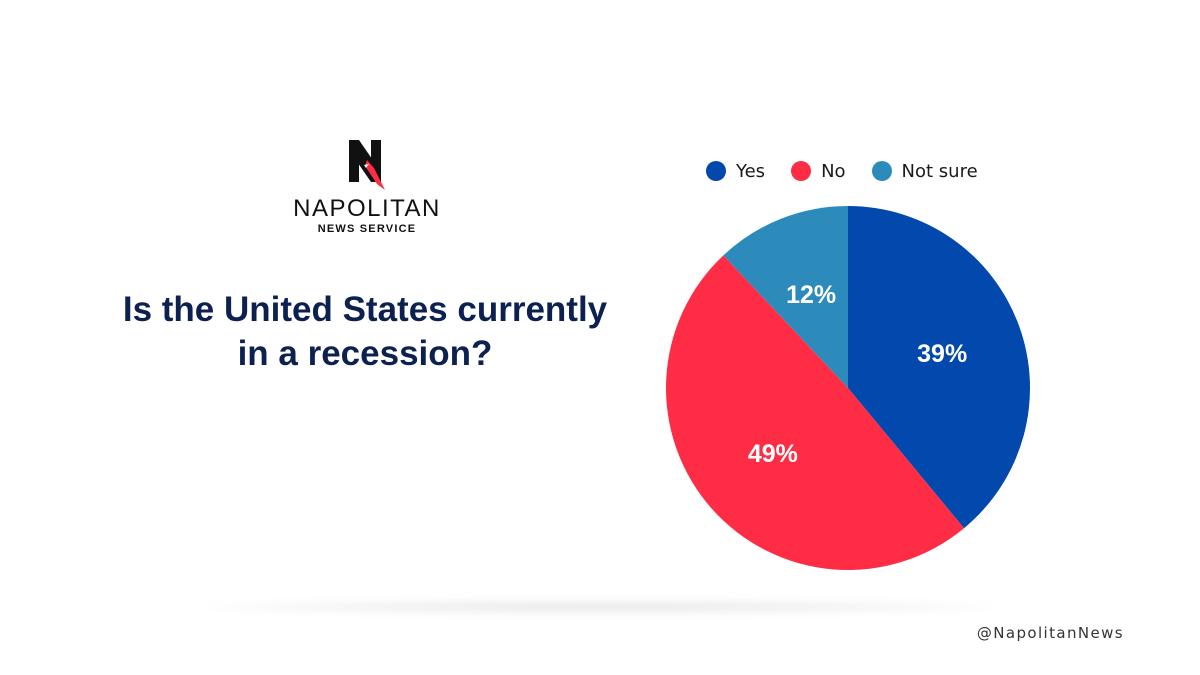 Image resolution: width=1200 pixels, height=675 pixels. I want to click on pie-slice-not-sure, so click(785, 297).